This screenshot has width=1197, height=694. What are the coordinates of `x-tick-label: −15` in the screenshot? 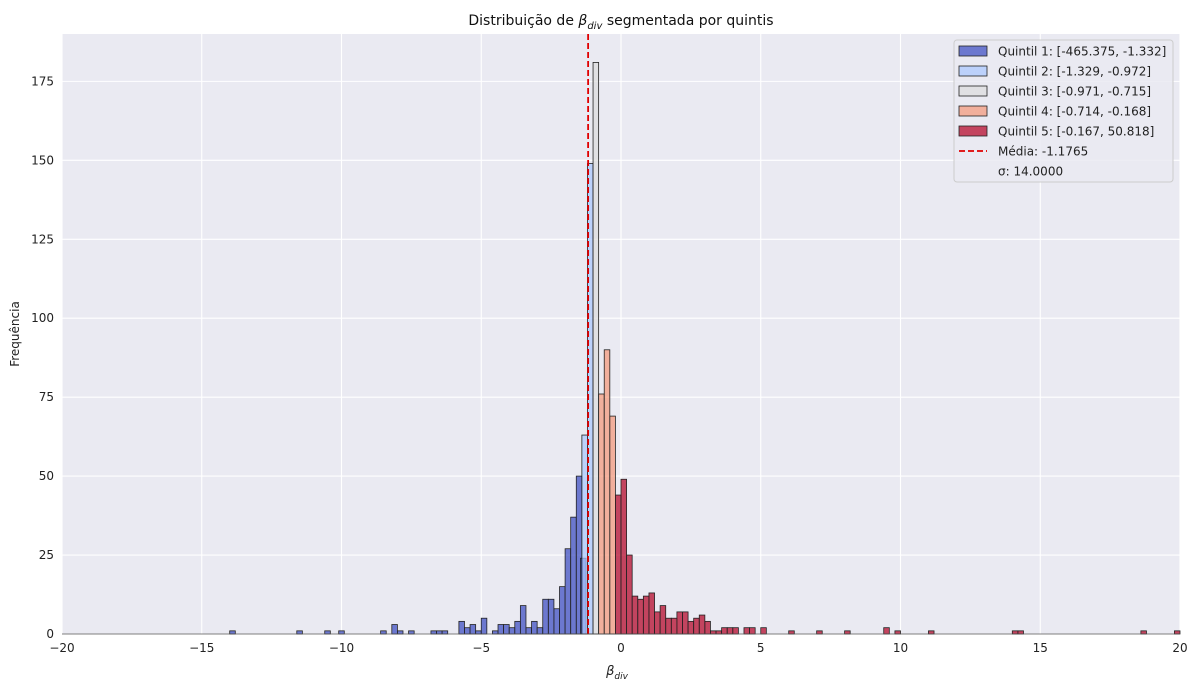 It's located at (201, 648).